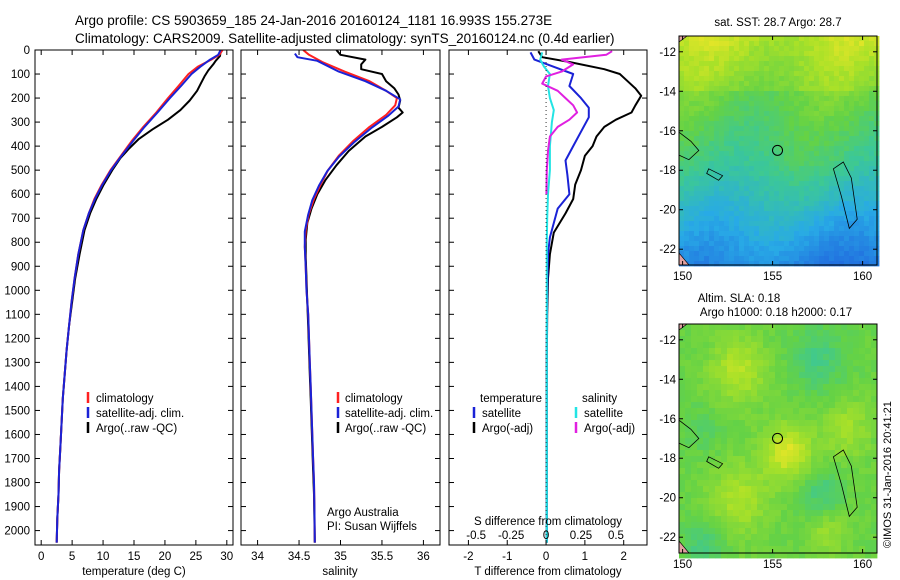 This screenshot has height=580, width=900. Describe the element at coordinates (20, 75) in the screenshot. I see `depth-tick-label: 100` at that location.